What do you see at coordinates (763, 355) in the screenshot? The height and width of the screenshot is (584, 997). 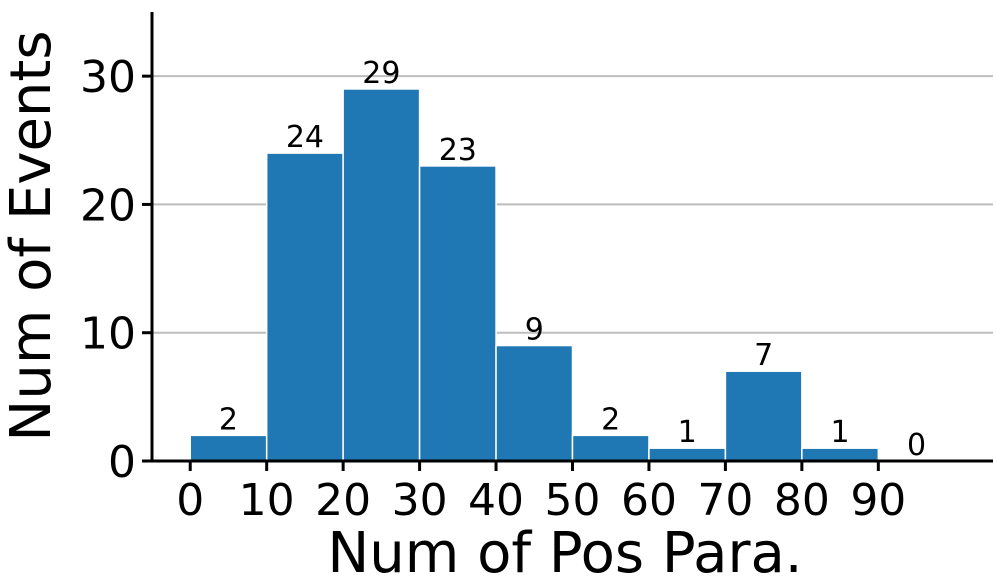 I see `data-label: 7` at bounding box center [763, 355].